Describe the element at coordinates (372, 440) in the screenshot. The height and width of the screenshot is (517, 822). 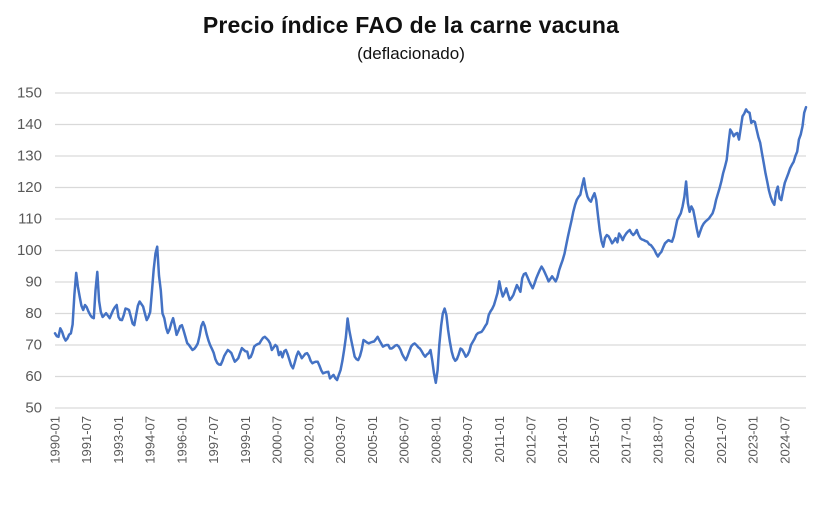
I see `svg-text: 2005-01` at that location.